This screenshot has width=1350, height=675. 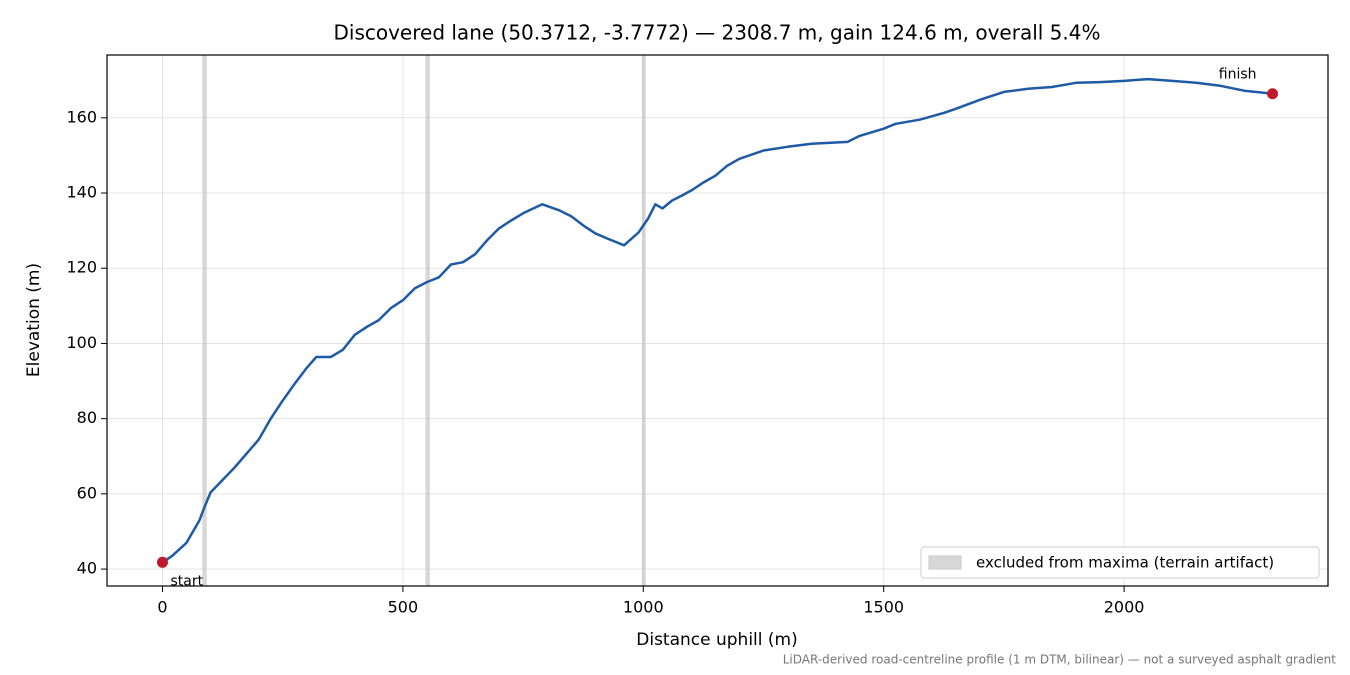 What do you see at coordinates (716, 640) in the screenshot?
I see `x-axis-label: Distance uphill (m)` at bounding box center [716, 640].